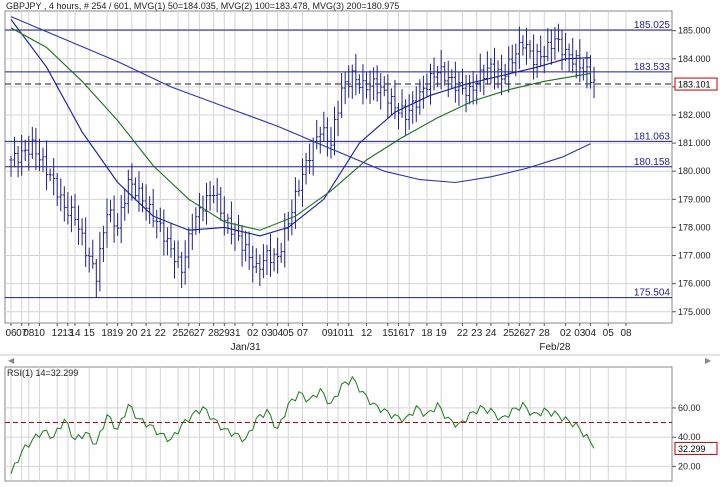 The image size is (720, 487). I want to click on rsi-tick-label: 20.00, so click(689, 466).